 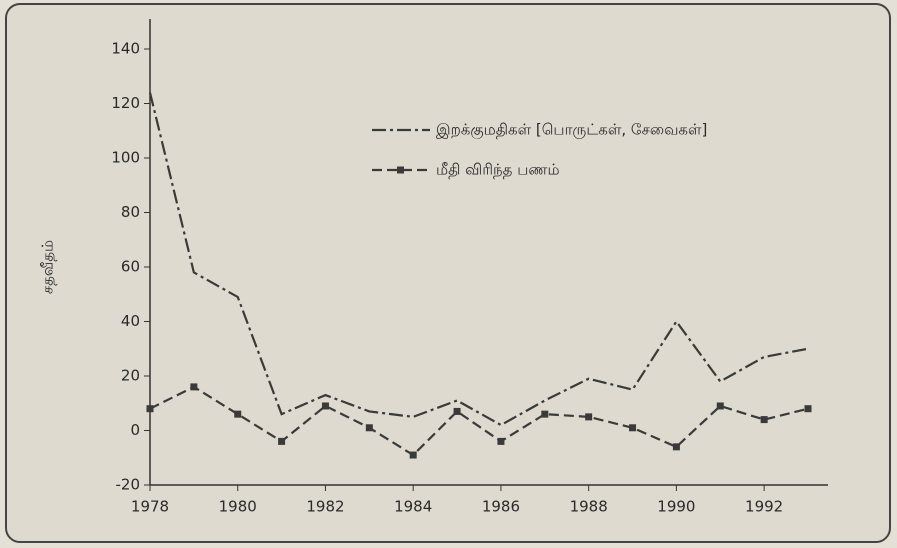 I want to click on x-tick-label: 1978, so click(x=150, y=507).